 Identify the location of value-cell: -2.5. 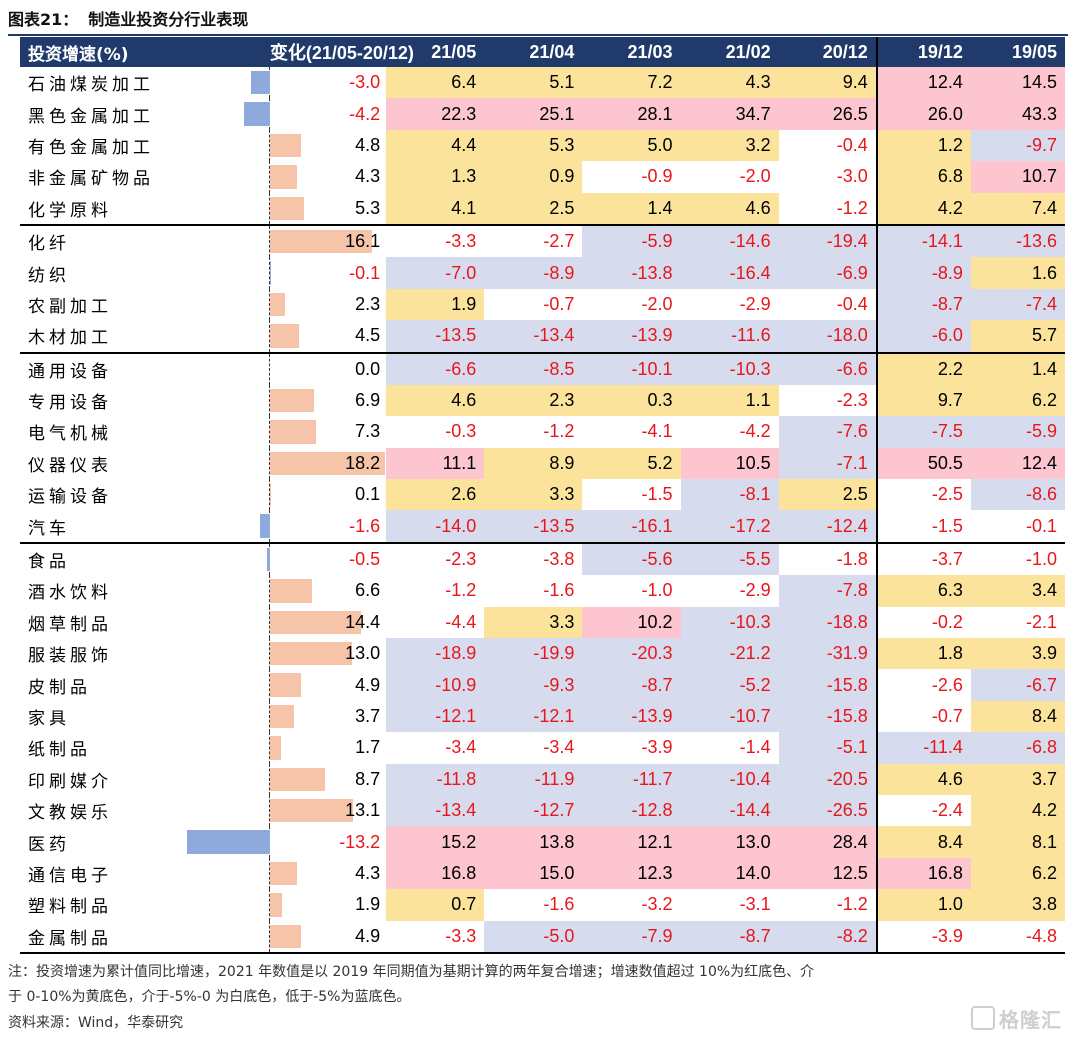
(923, 495).